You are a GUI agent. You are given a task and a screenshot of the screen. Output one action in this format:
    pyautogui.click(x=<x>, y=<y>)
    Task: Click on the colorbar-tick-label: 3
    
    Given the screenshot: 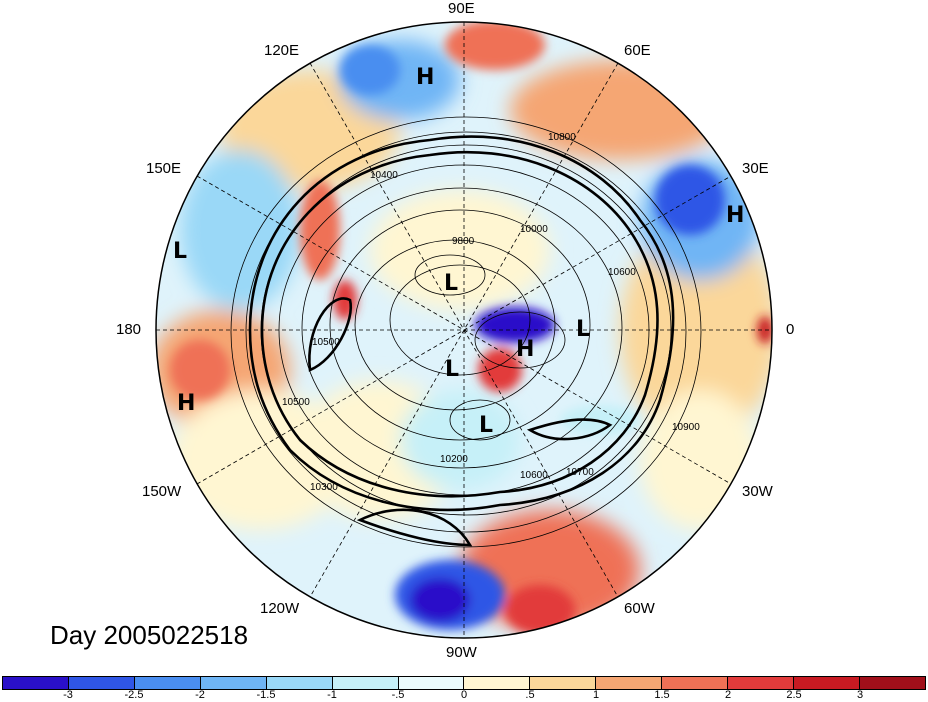 What is the action you would take?
    pyautogui.click(x=860, y=695)
    